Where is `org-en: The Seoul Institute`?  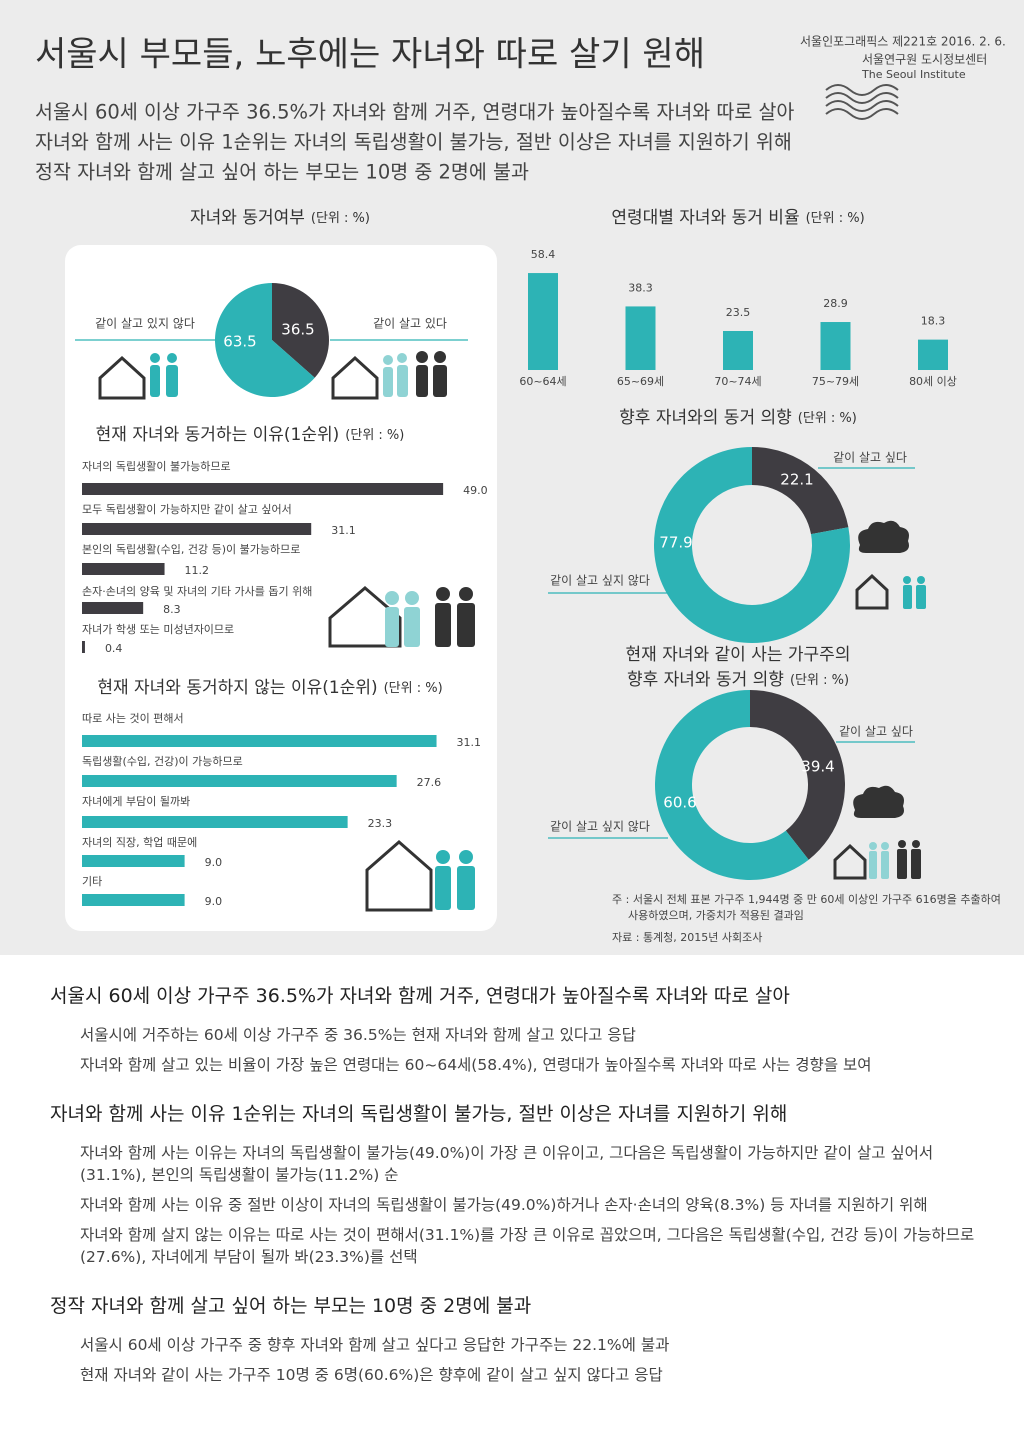
org-en: The Seoul Institute is located at coordinates (913, 74).